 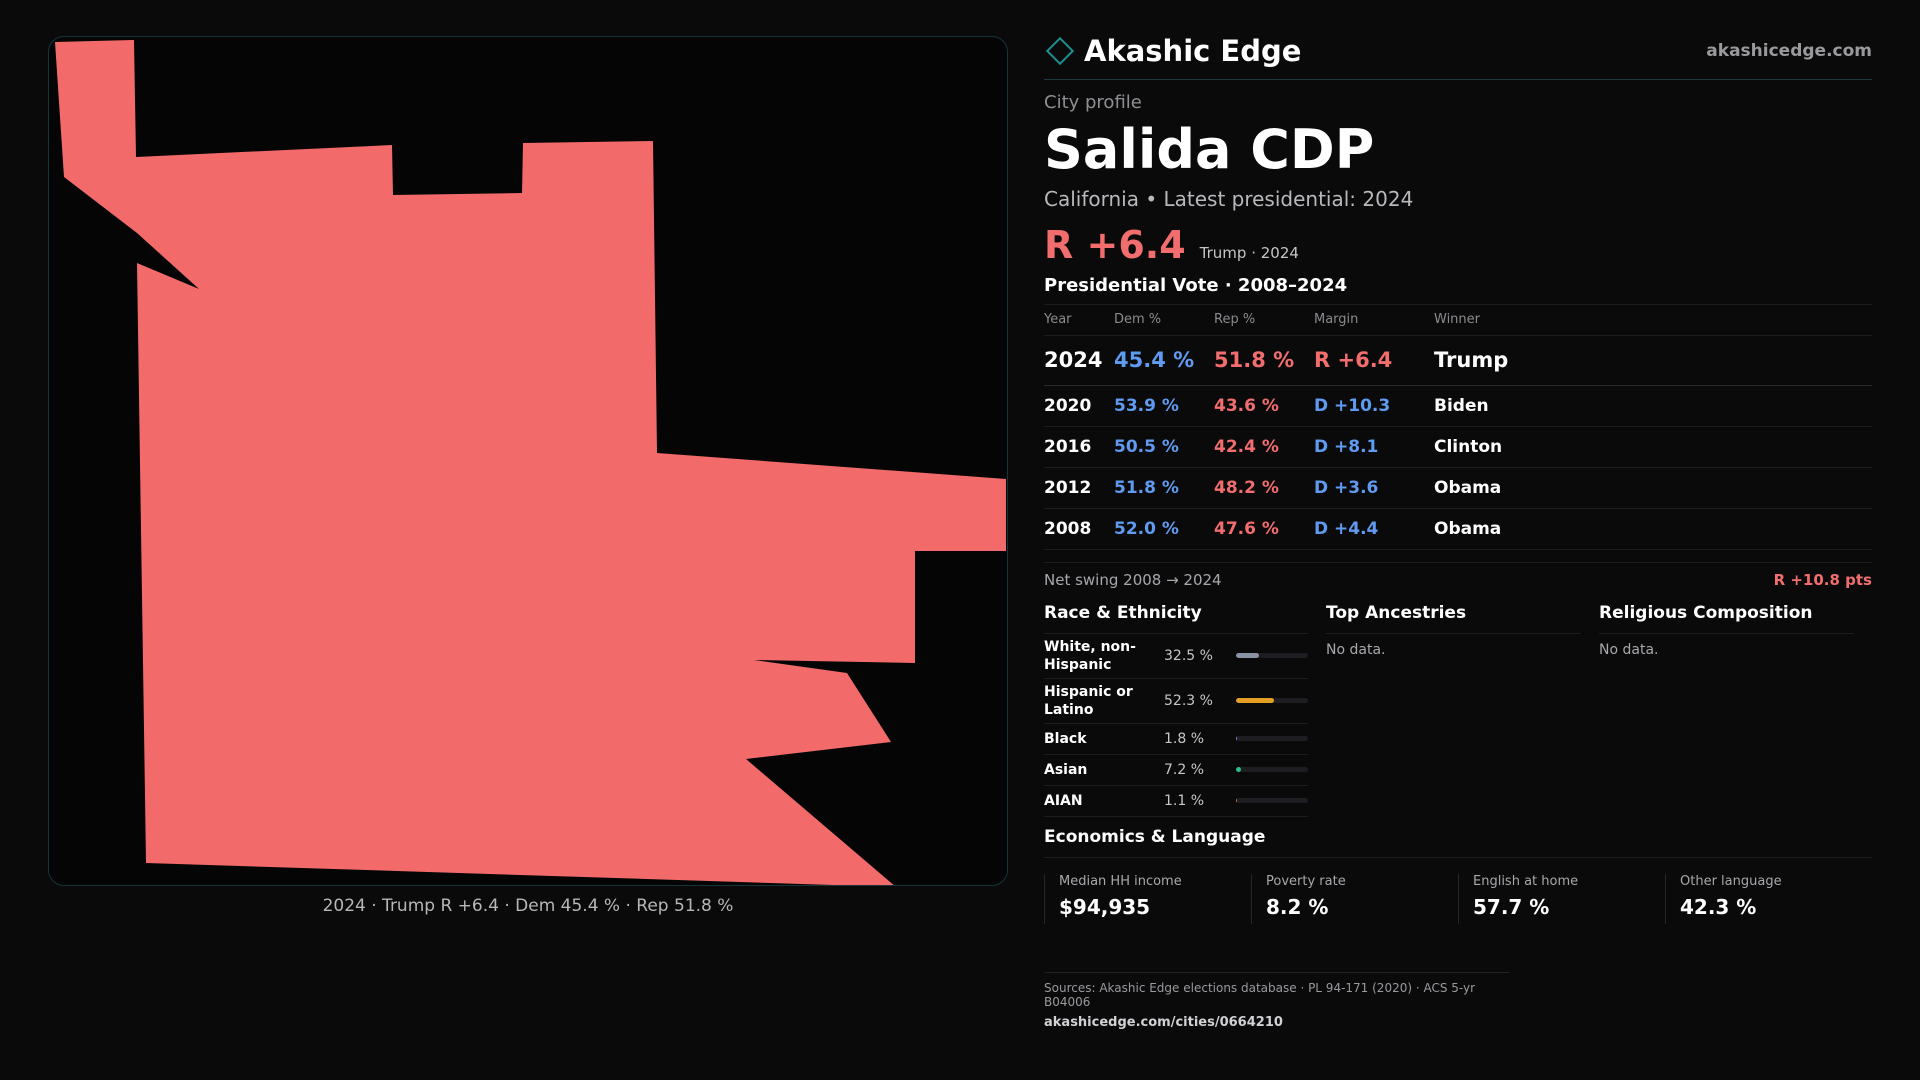 I want to click on latest-margin-note: Trump · 2024, so click(x=1249, y=253).